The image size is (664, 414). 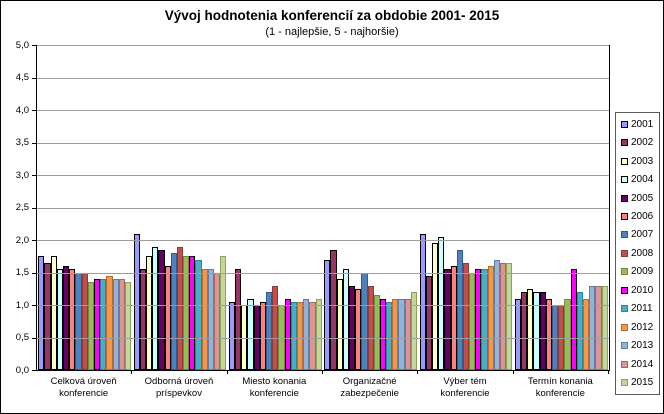 I want to click on y-axis-label: 2,5, so click(x=22, y=207).